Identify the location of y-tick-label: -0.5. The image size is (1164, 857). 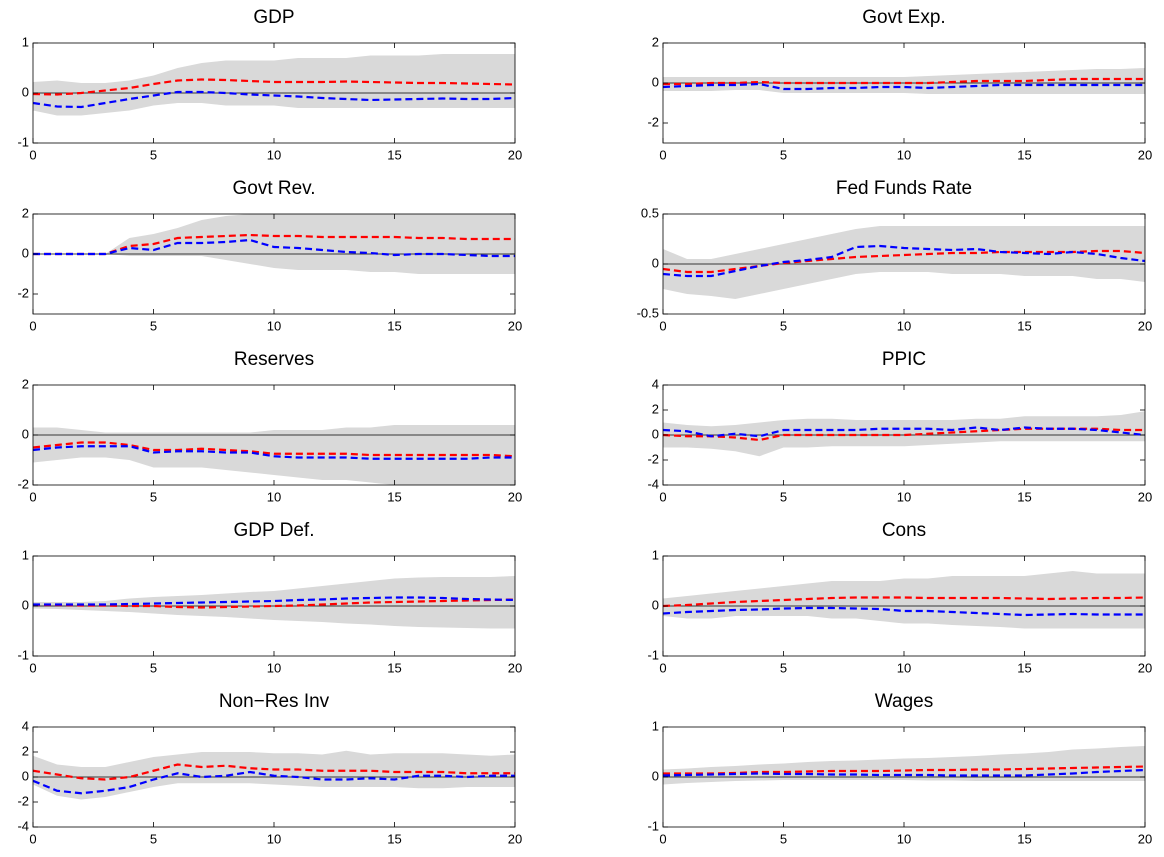
(648, 312).